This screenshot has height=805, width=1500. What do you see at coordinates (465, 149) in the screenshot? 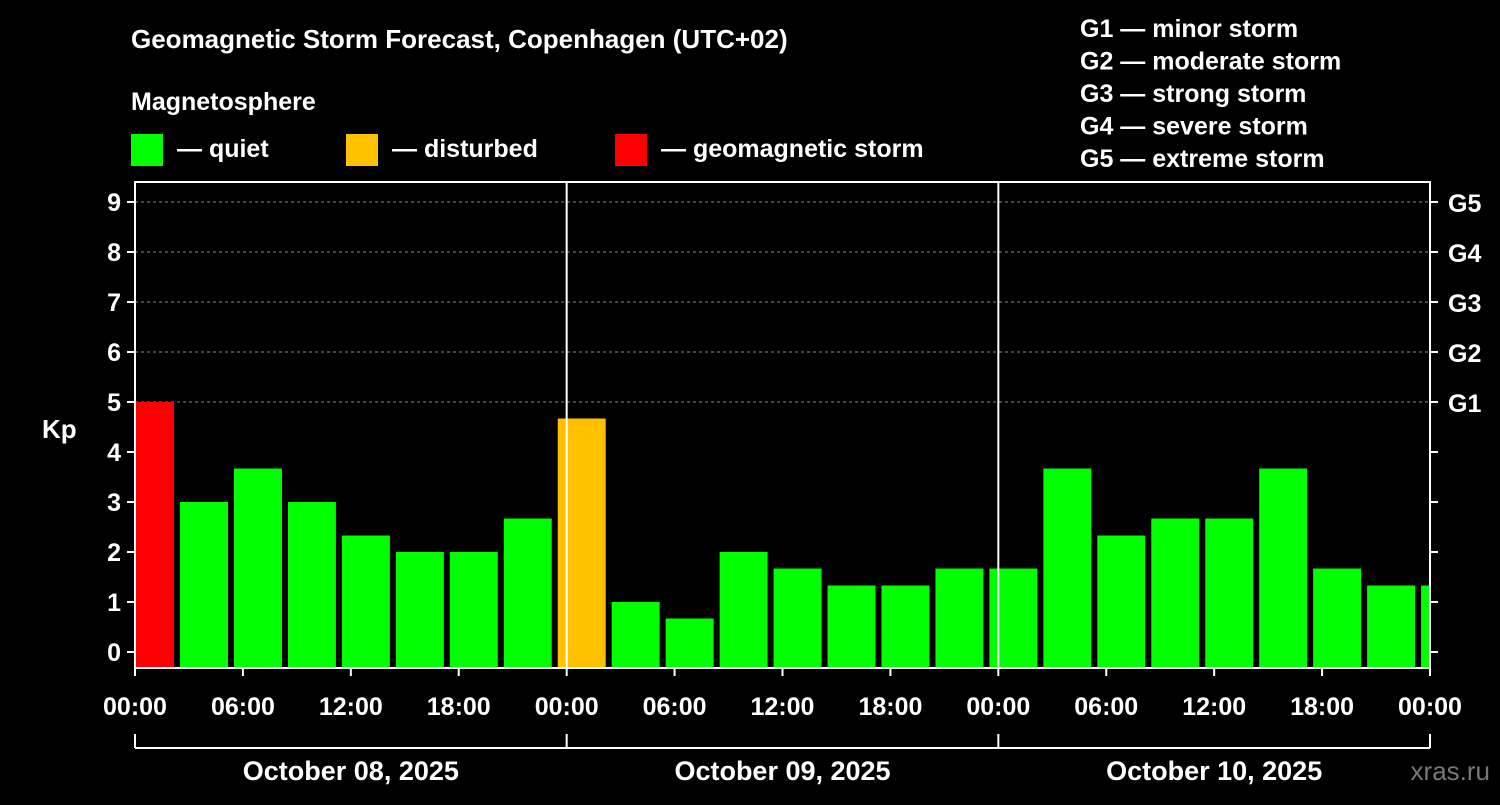
I see `legend-label-disturbed: — disturbed` at bounding box center [465, 149].